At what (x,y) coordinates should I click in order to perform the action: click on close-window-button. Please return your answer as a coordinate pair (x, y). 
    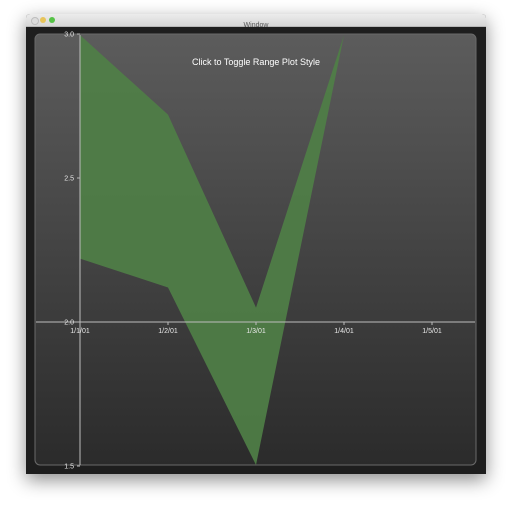
    Looking at the image, I should click on (35, 21).